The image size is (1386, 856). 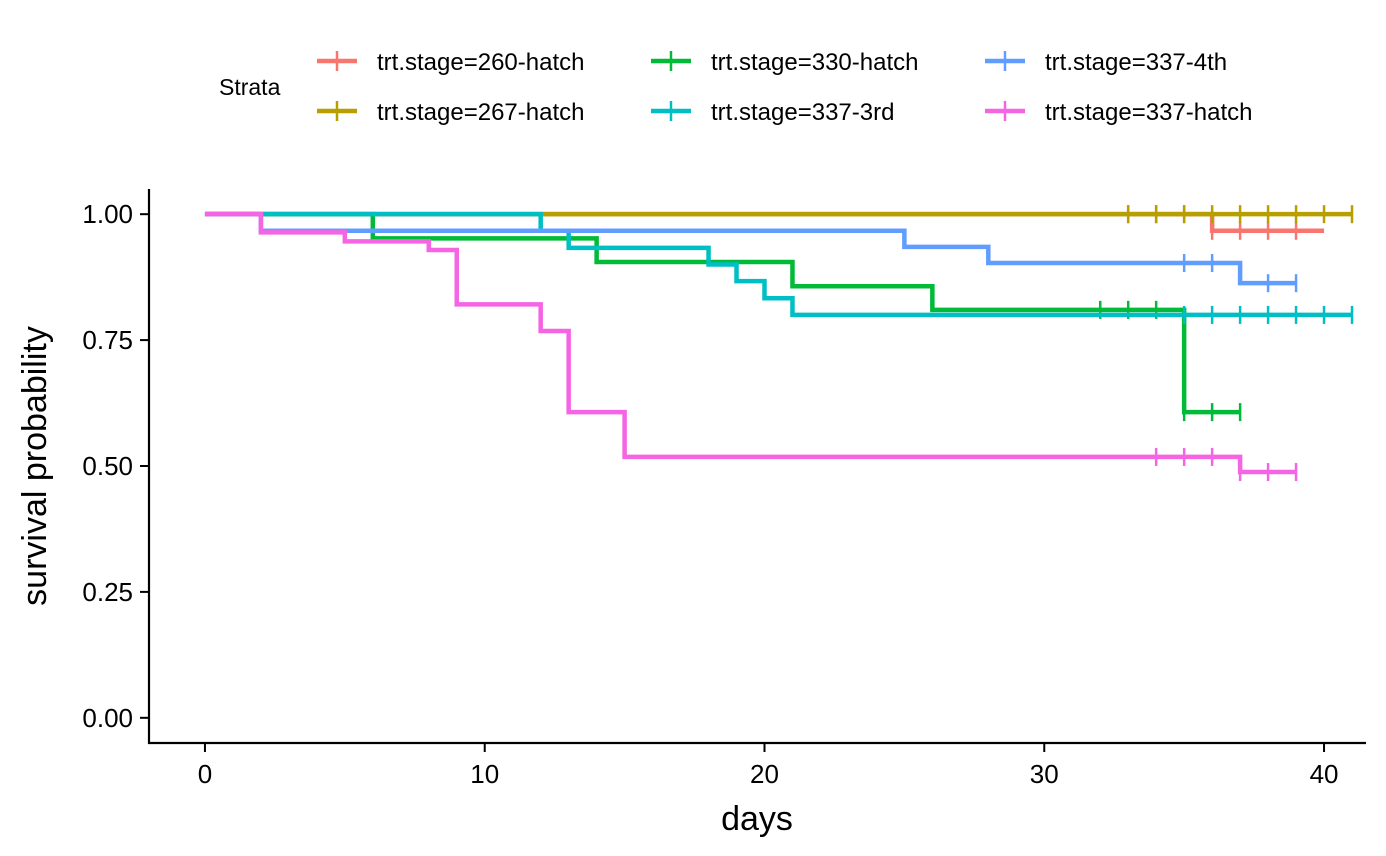 I want to click on x-tick-label: 40, so click(x=1324, y=774).